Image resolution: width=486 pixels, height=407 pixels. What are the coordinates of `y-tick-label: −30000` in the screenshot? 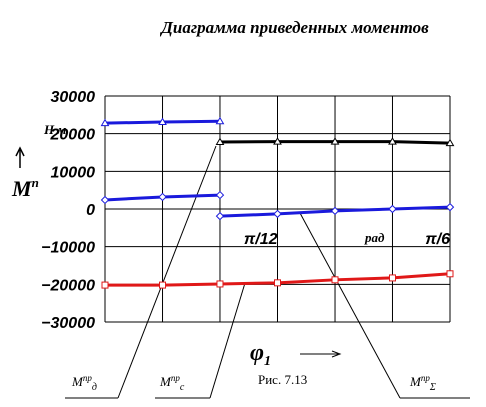 It's located at (68, 323).